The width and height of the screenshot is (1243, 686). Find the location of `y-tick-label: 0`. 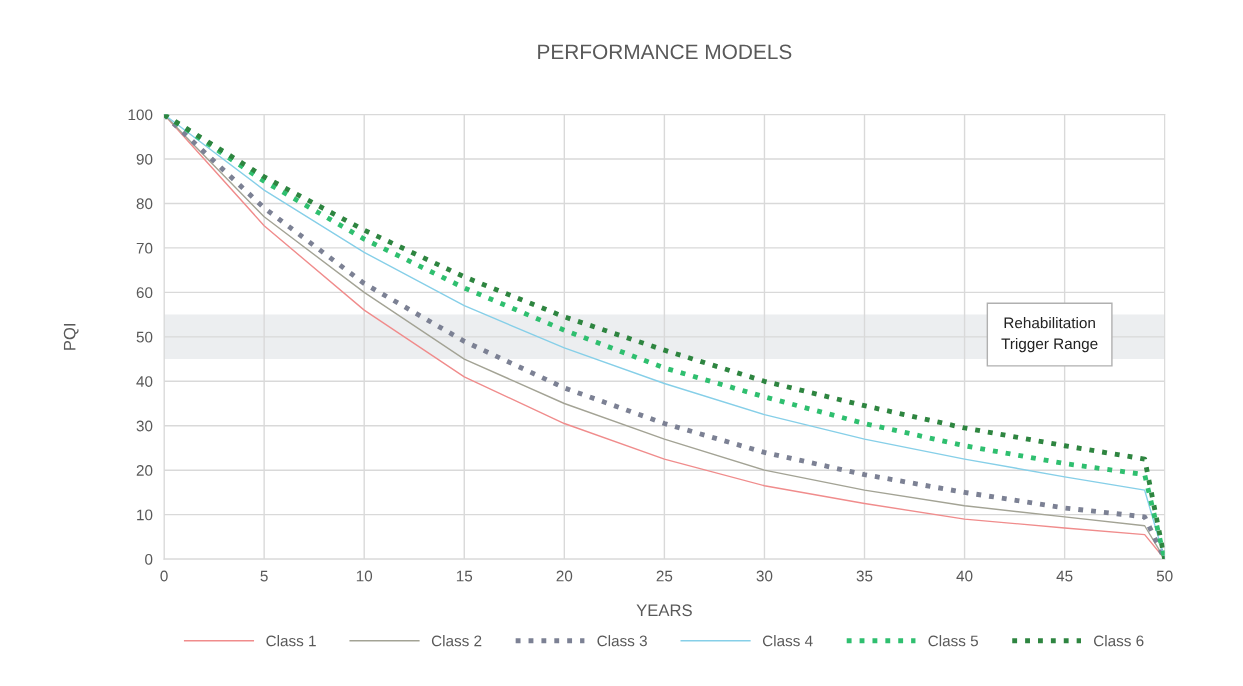

y-tick-label: 0 is located at coordinates (149, 559).